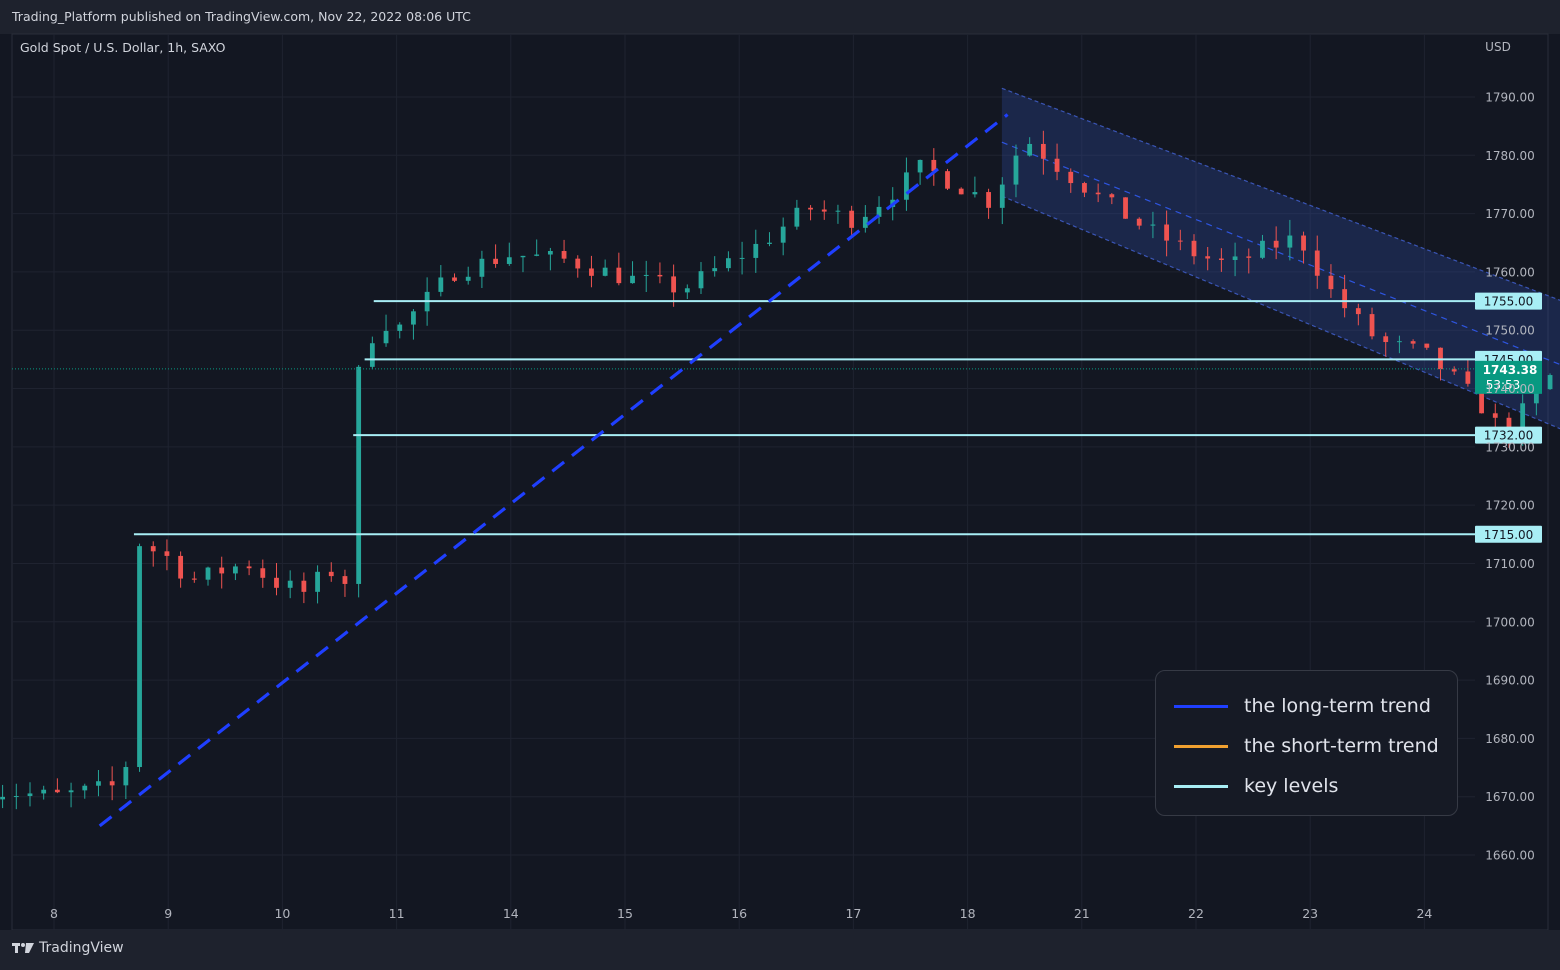 The image size is (1560, 970). I want to click on y-tick-label: 1750.00, so click(1510, 331).